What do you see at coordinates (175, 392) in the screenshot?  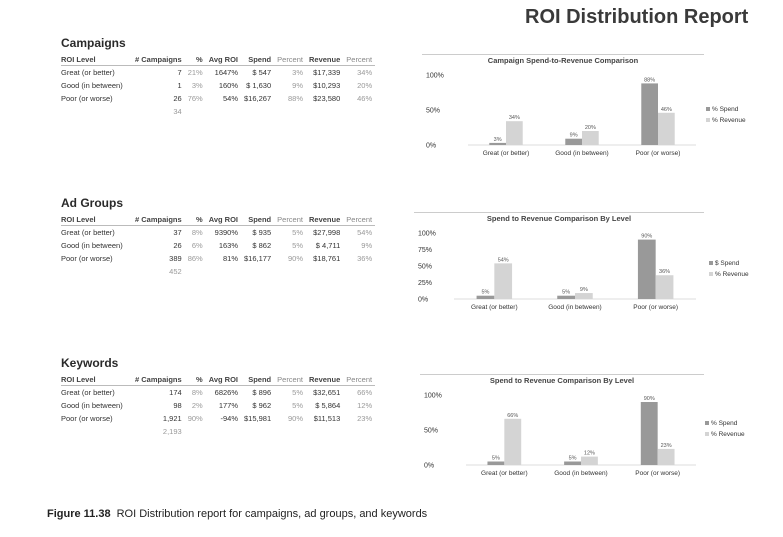 I see `table-cell: 174` at bounding box center [175, 392].